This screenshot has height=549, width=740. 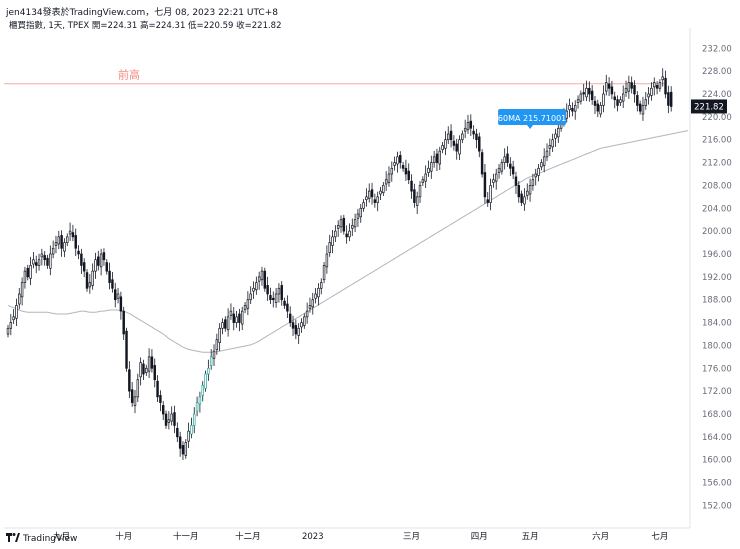 What do you see at coordinates (717, 415) in the screenshot?
I see `y-tick-label: 168.00` at bounding box center [717, 415].